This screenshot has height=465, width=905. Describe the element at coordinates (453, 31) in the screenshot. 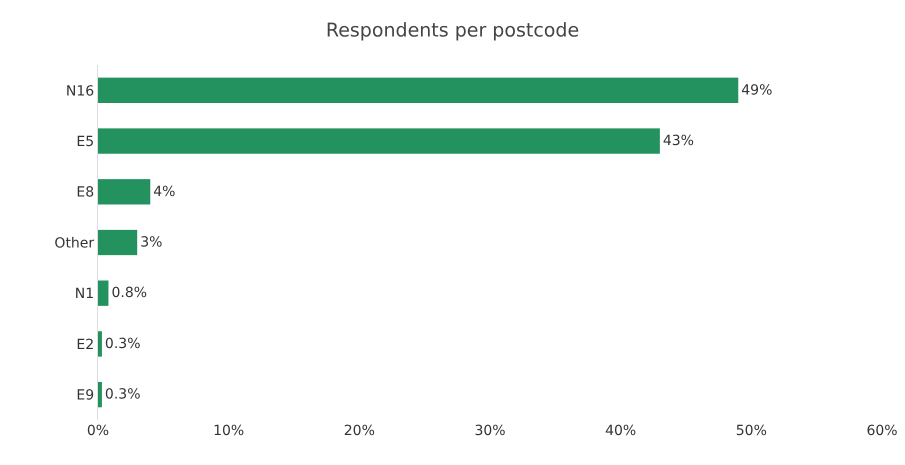

I see `chart-title: Respondents per postcode` at that location.